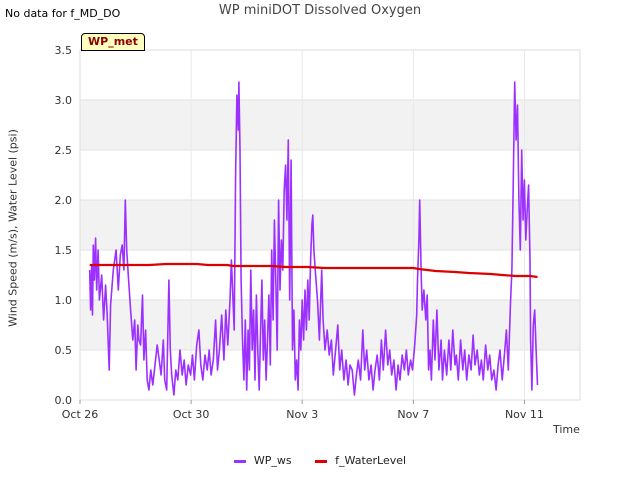 The width and height of the screenshot is (640, 480). Describe the element at coordinates (64, 50) in the screenshot. I see `y-tick-label: 3.5` at that location.